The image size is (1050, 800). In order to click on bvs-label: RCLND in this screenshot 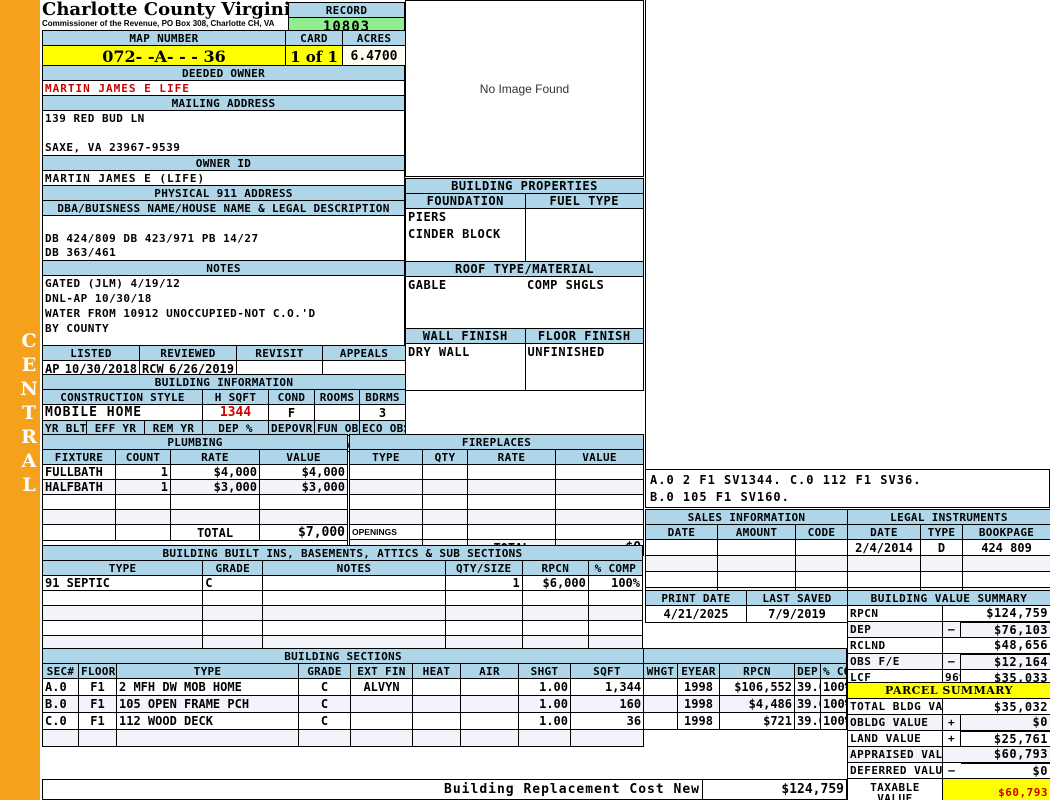, I will do `click(895, 645)`.